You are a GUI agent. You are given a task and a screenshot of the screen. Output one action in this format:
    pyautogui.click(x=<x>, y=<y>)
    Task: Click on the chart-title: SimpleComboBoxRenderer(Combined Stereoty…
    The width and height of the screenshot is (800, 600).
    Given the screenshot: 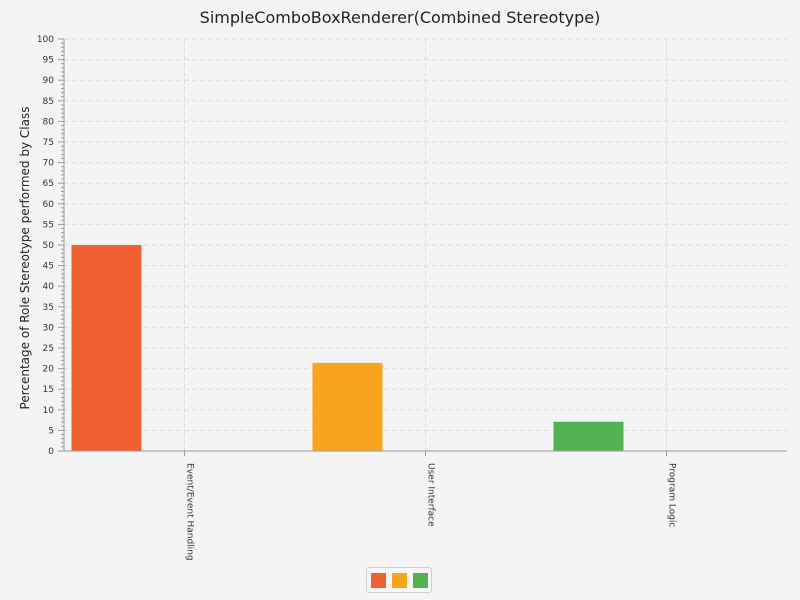 What is the action you would take?
    pyautogui.click(x=400, y=17)
    